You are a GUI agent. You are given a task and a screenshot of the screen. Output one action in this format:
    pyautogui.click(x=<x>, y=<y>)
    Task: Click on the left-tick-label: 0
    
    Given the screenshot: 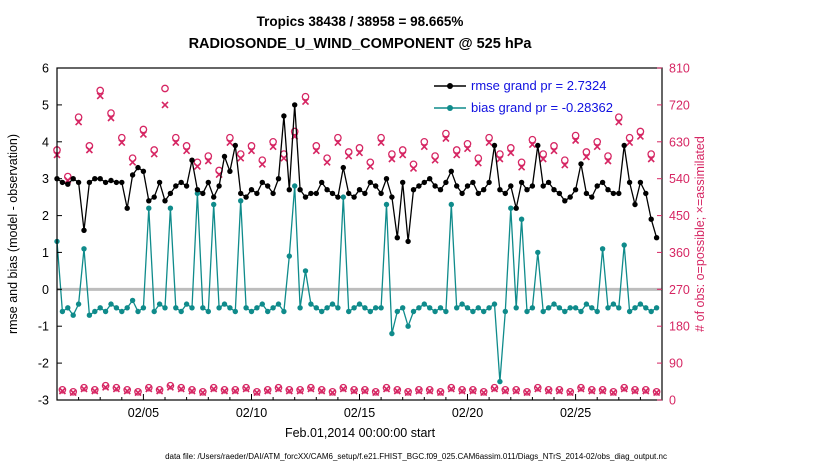 What is the action you would take?
    pyautogui.click(x=45, y=290)
    